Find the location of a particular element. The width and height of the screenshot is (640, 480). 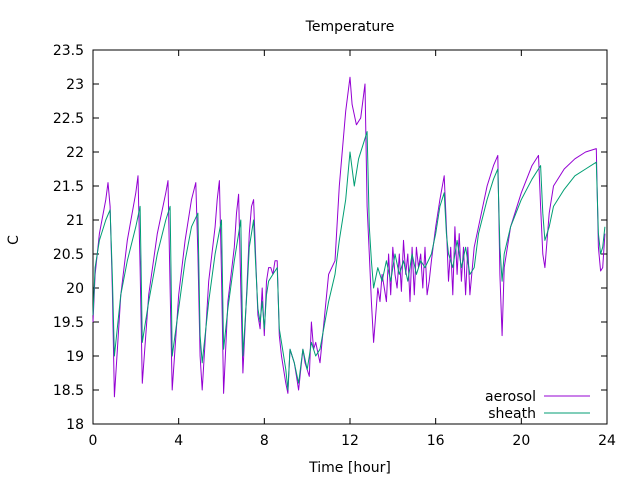

y-tick-label: 22 is located at coordinates (75, 153).